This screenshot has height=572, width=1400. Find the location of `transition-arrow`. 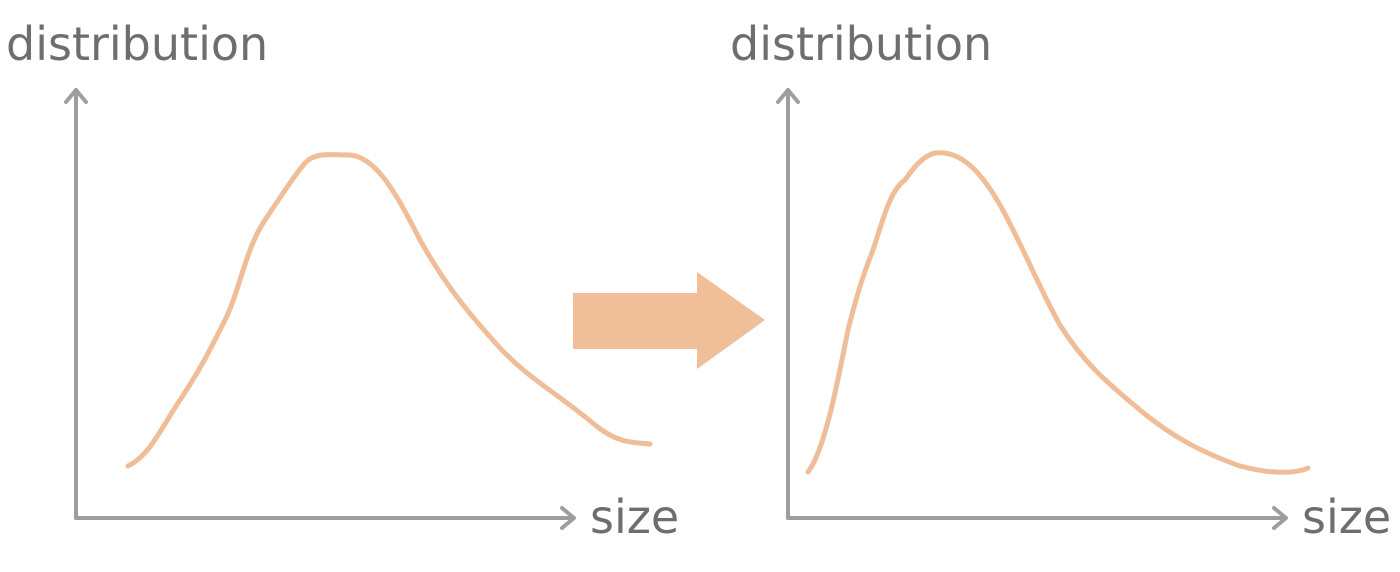

transition-arrow is located at coordinates (669, 320).